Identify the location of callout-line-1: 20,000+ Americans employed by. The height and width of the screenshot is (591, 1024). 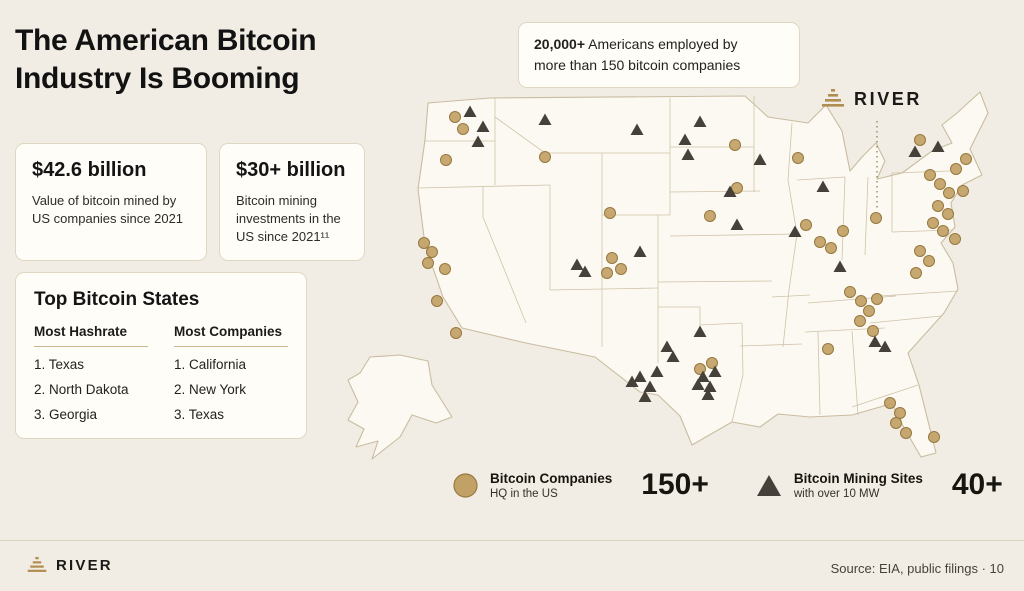
(659, 44).